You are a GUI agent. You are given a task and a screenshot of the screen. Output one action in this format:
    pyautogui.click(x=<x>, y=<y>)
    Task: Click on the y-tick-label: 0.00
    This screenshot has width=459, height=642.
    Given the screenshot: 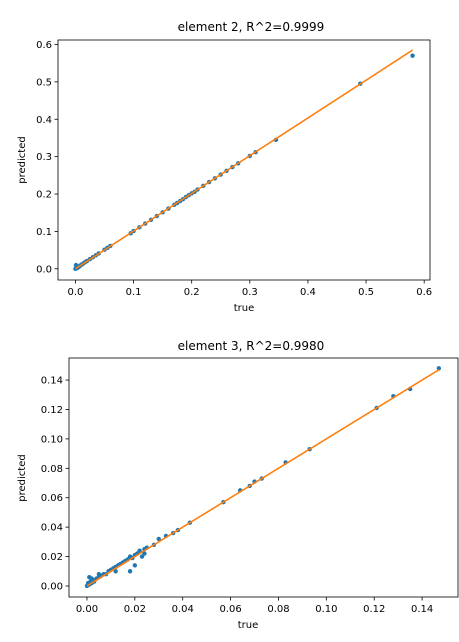 What is the action you would take?
    pyautogui.click(x=52, y=586)
    